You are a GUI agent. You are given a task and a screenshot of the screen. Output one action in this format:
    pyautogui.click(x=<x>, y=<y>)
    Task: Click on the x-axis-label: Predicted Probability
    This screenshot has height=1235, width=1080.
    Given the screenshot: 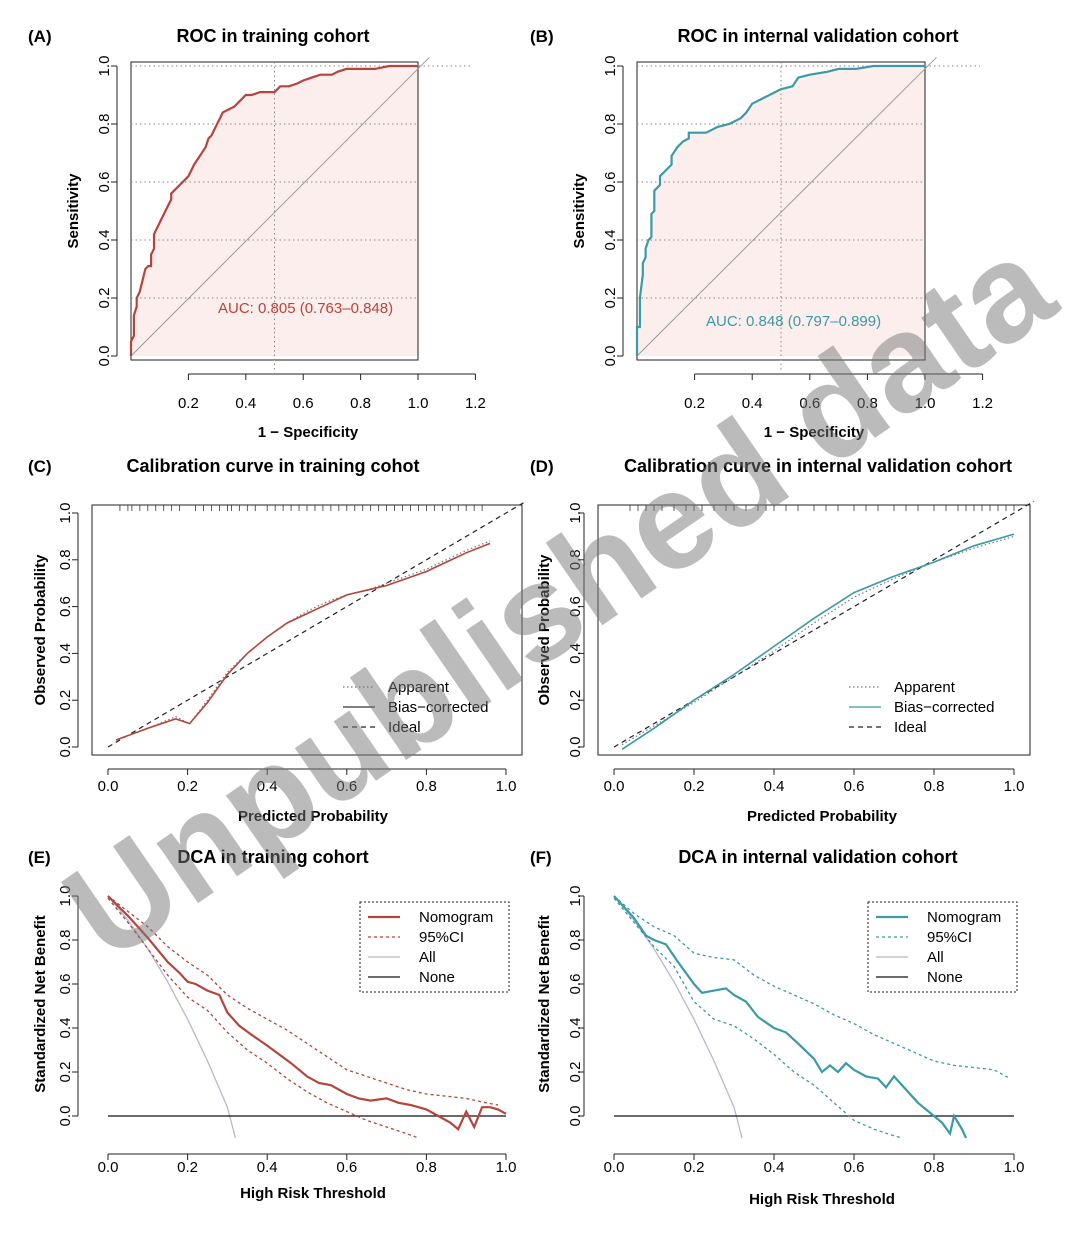 What is the action you would take?
    pyautogui.click(x=313, y=816)
    